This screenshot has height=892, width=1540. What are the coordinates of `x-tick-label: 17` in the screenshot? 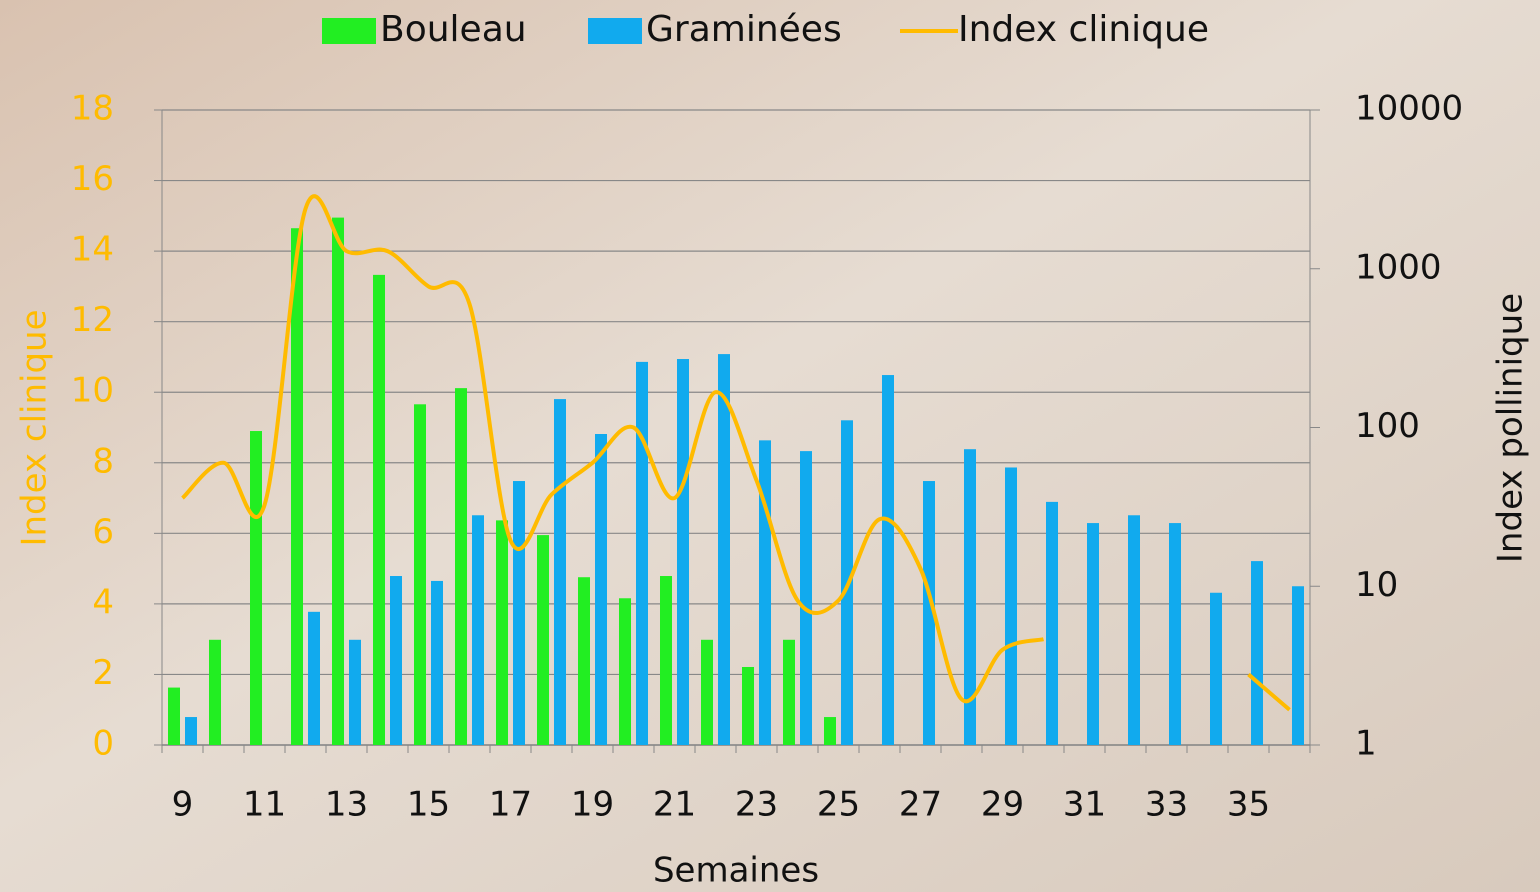 It's located at (510, 805).